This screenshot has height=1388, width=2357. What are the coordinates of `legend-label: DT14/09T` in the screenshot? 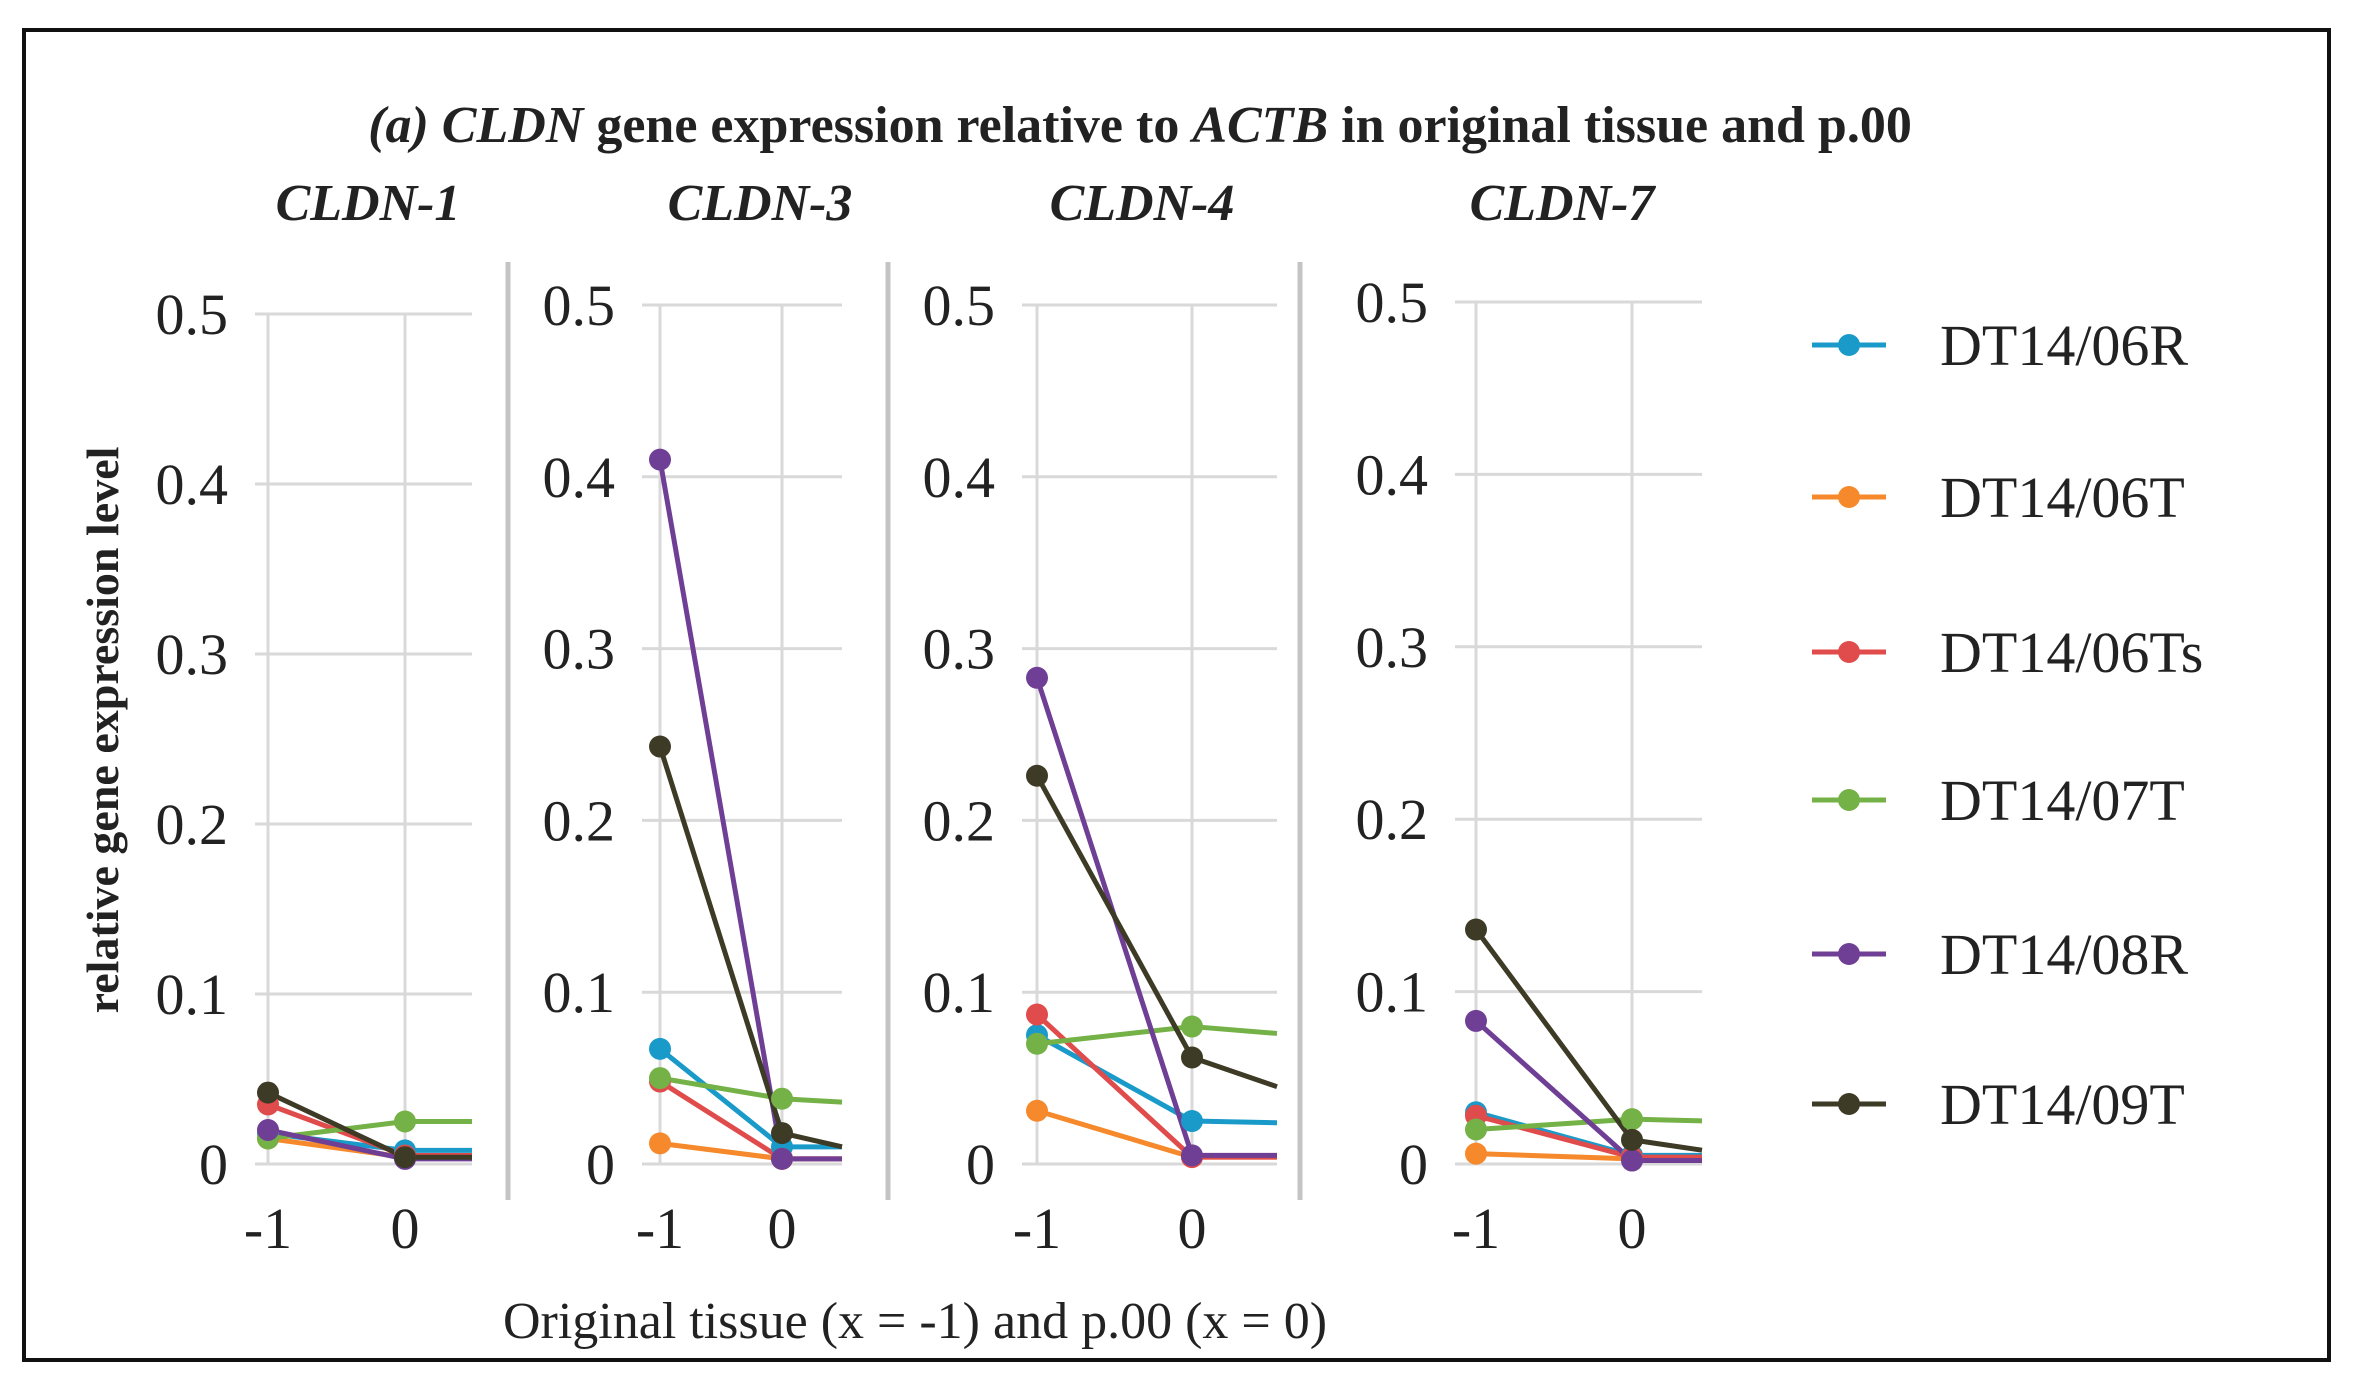 It's located at (2062, 1104).